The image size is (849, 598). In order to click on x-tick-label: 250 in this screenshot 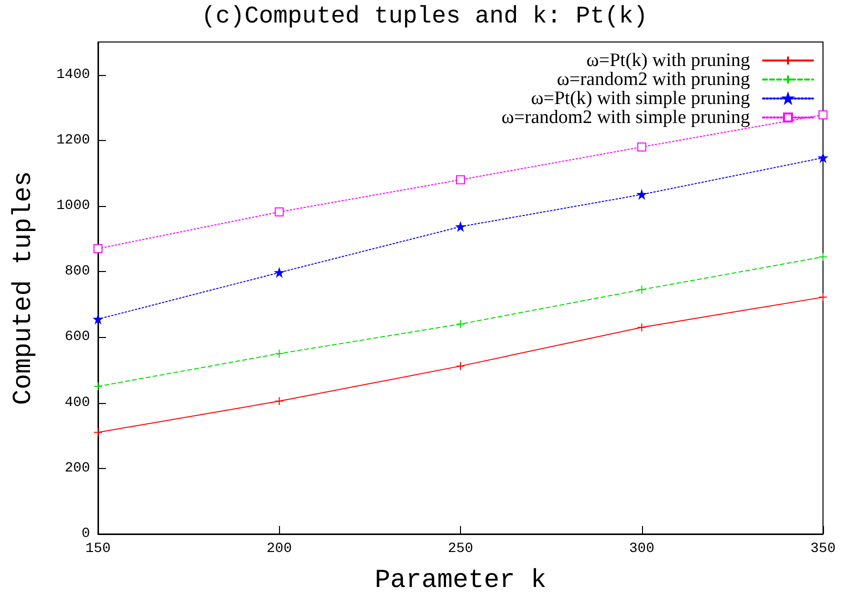, I will do `click(461, 549)`.